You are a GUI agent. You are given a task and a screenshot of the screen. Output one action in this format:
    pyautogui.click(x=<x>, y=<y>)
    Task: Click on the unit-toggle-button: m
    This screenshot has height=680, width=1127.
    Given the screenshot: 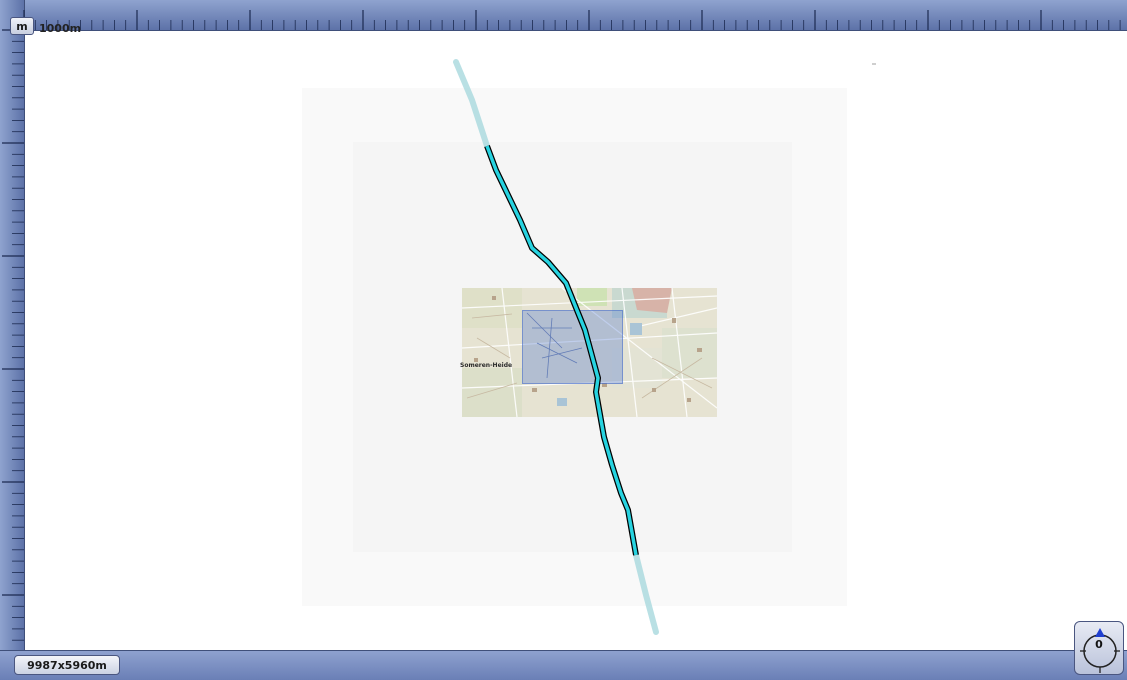 What is the action you would take?
    pyautogui.click(x=22, y=26)
    